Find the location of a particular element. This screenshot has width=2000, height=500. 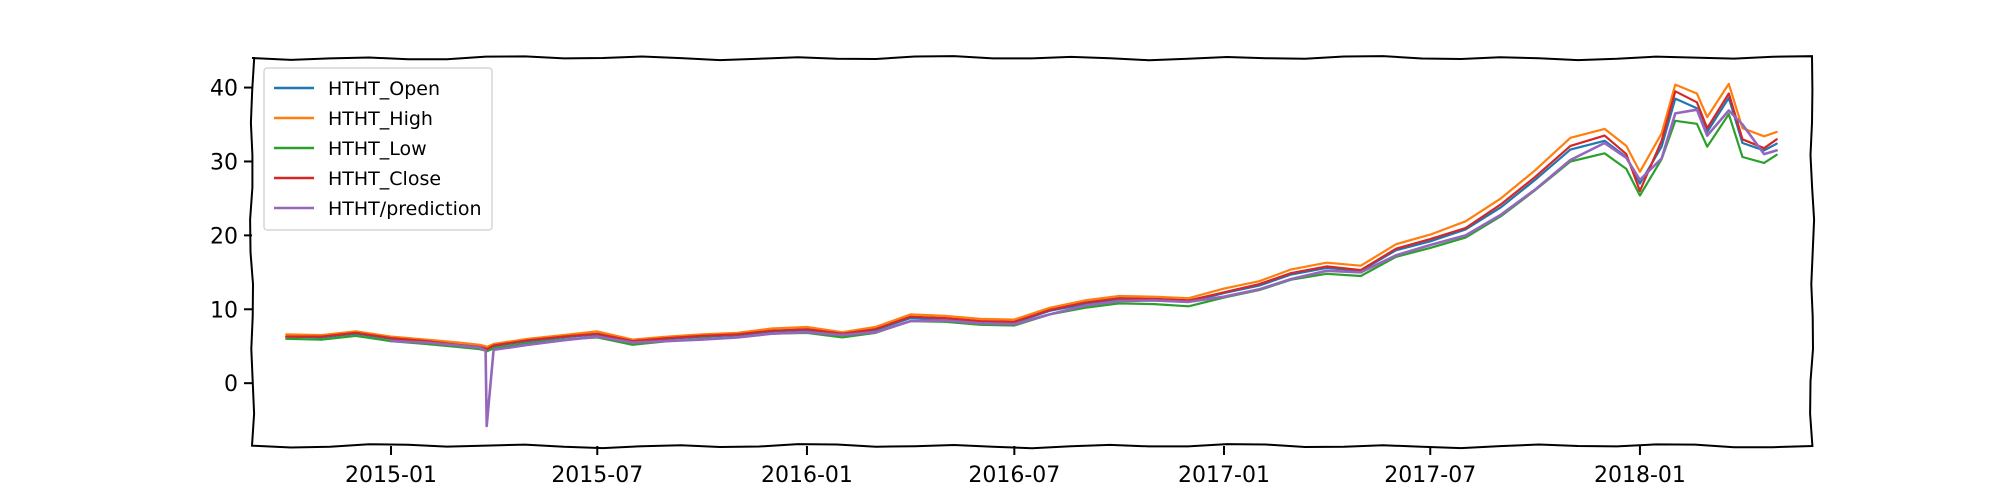

y-axis-ticks: 0 10 20 30 40 is located at coordinates (231, 237).